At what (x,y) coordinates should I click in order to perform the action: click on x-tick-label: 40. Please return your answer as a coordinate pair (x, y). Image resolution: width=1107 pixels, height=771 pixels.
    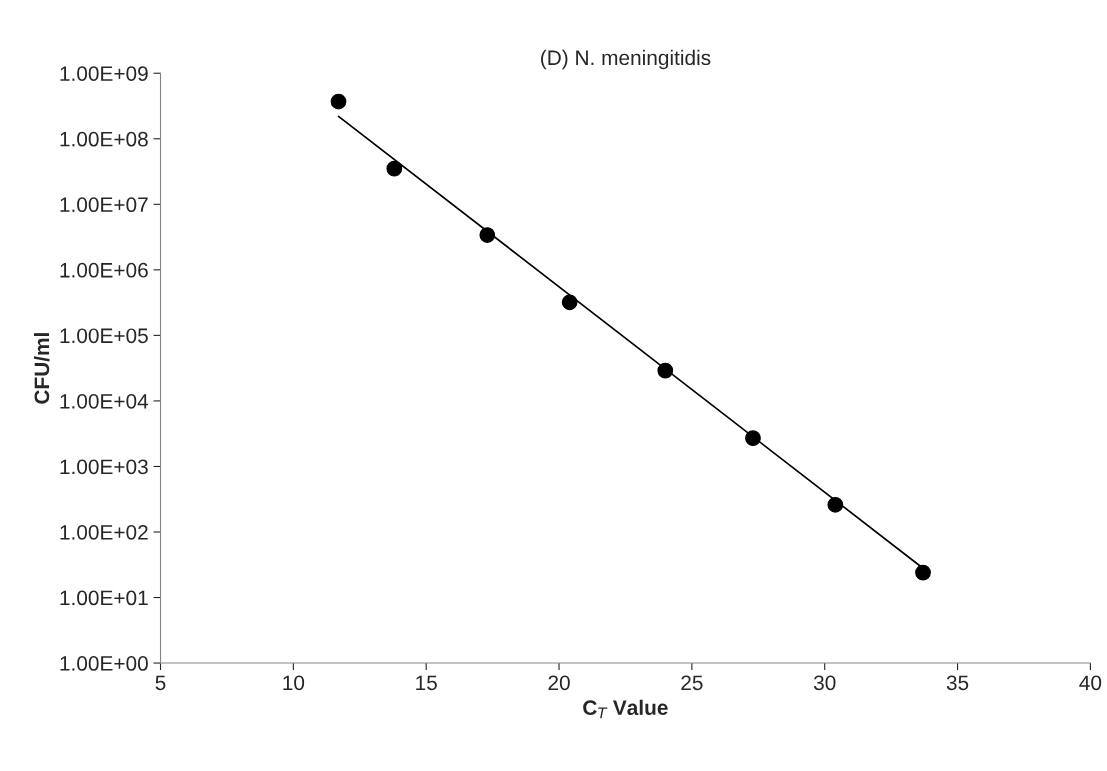
    Looking at the image, I should click on (1090, 683).